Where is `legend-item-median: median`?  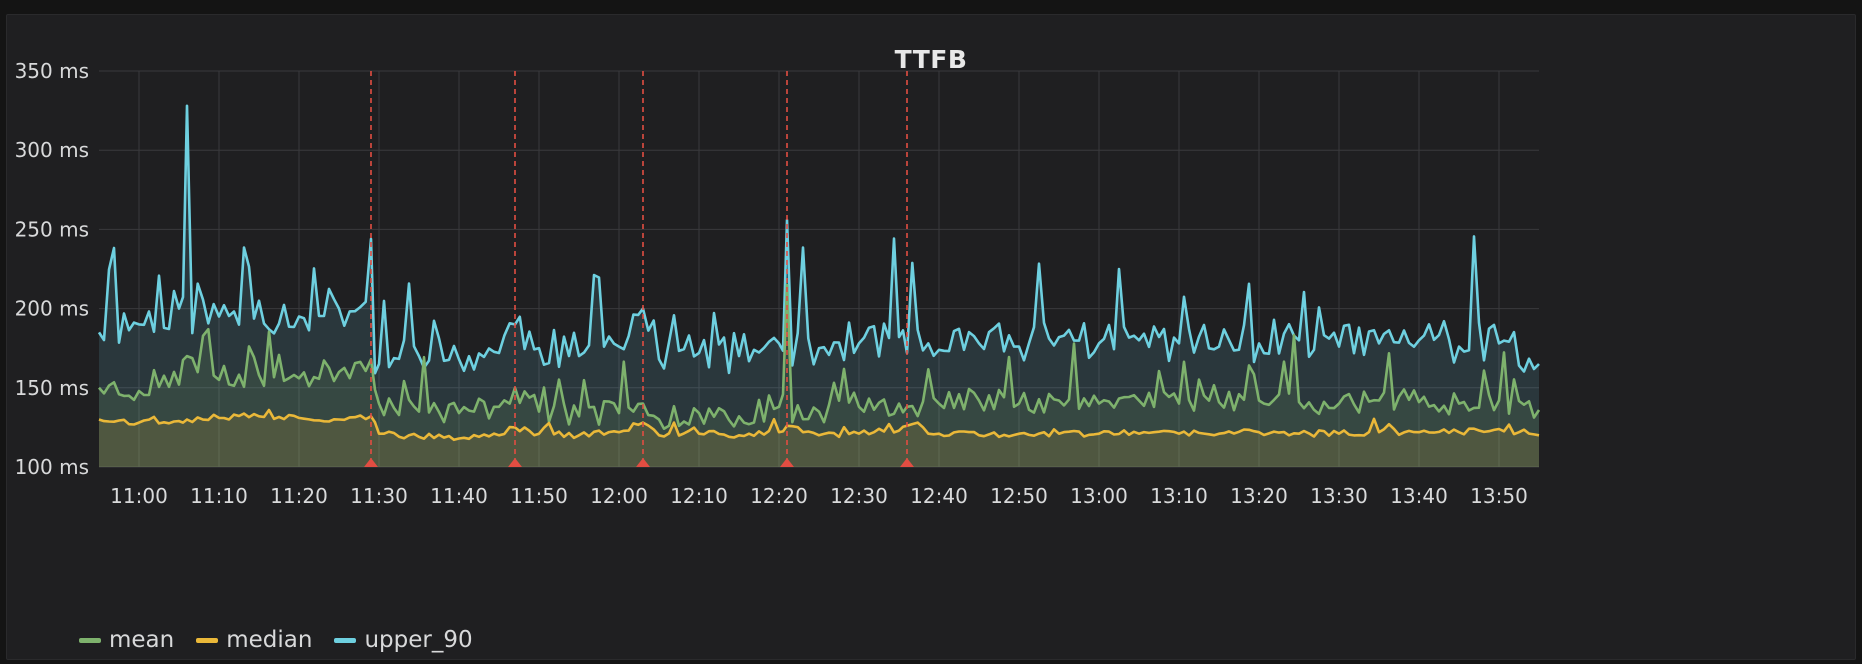
legend-item-median: median is located at coordinates (254, 640).